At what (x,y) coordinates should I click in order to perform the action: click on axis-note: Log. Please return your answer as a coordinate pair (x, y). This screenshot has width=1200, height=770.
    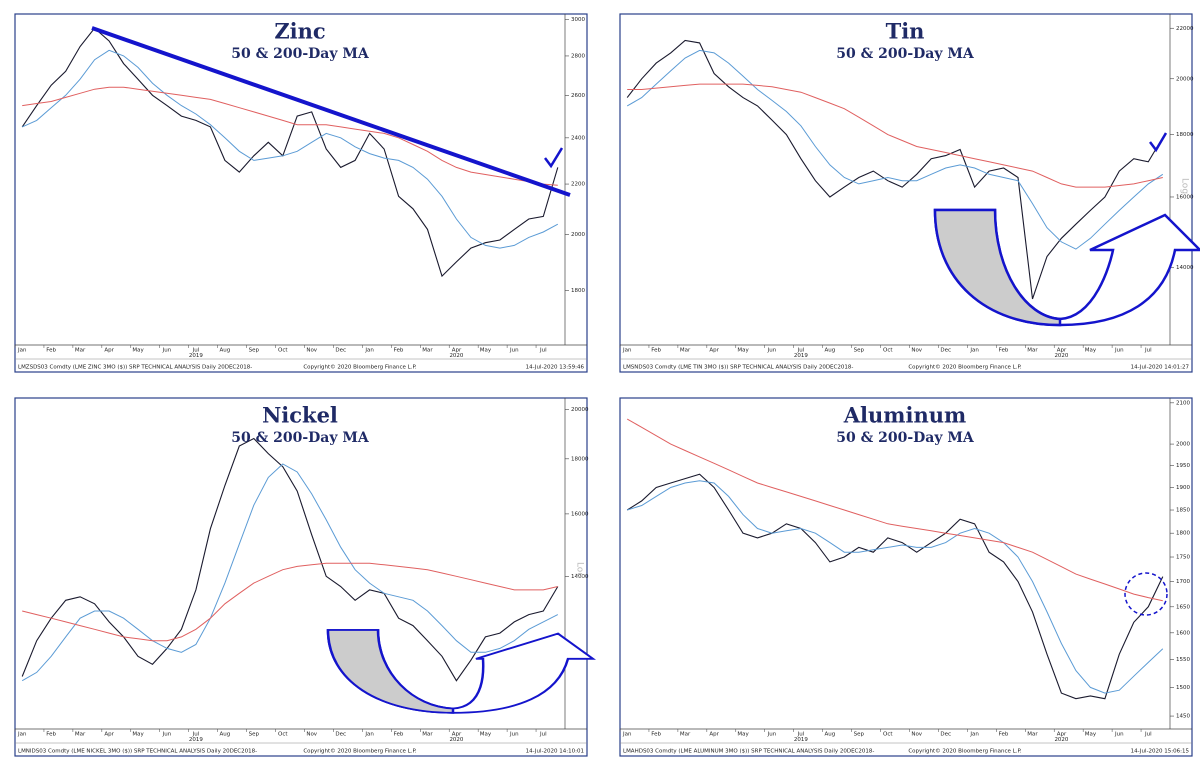
    Looking at the image, I should click on (580, 570).